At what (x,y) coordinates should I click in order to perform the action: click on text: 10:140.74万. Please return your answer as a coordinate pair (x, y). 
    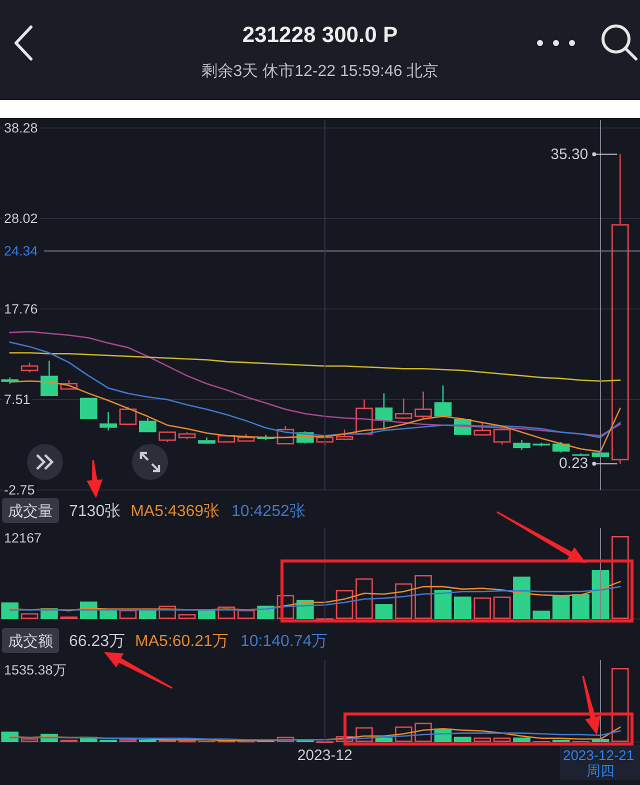
    Looking at the image, I should click on (284, 641).